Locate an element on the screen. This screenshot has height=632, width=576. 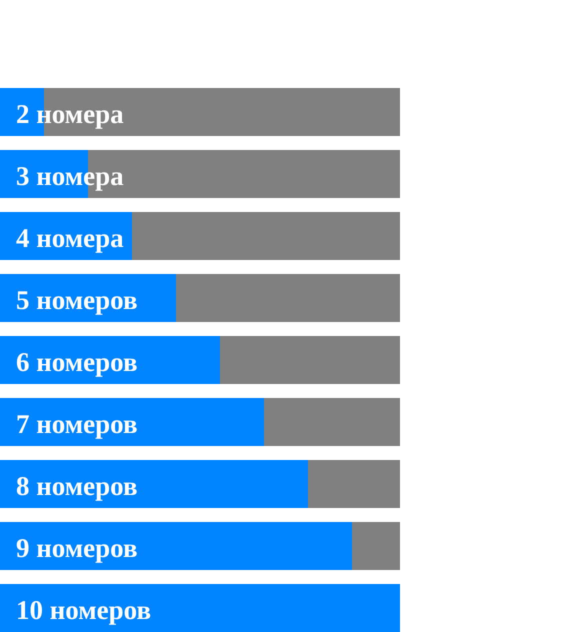
y-tick-label: 9 номеров is located at coordinates (77, 548).